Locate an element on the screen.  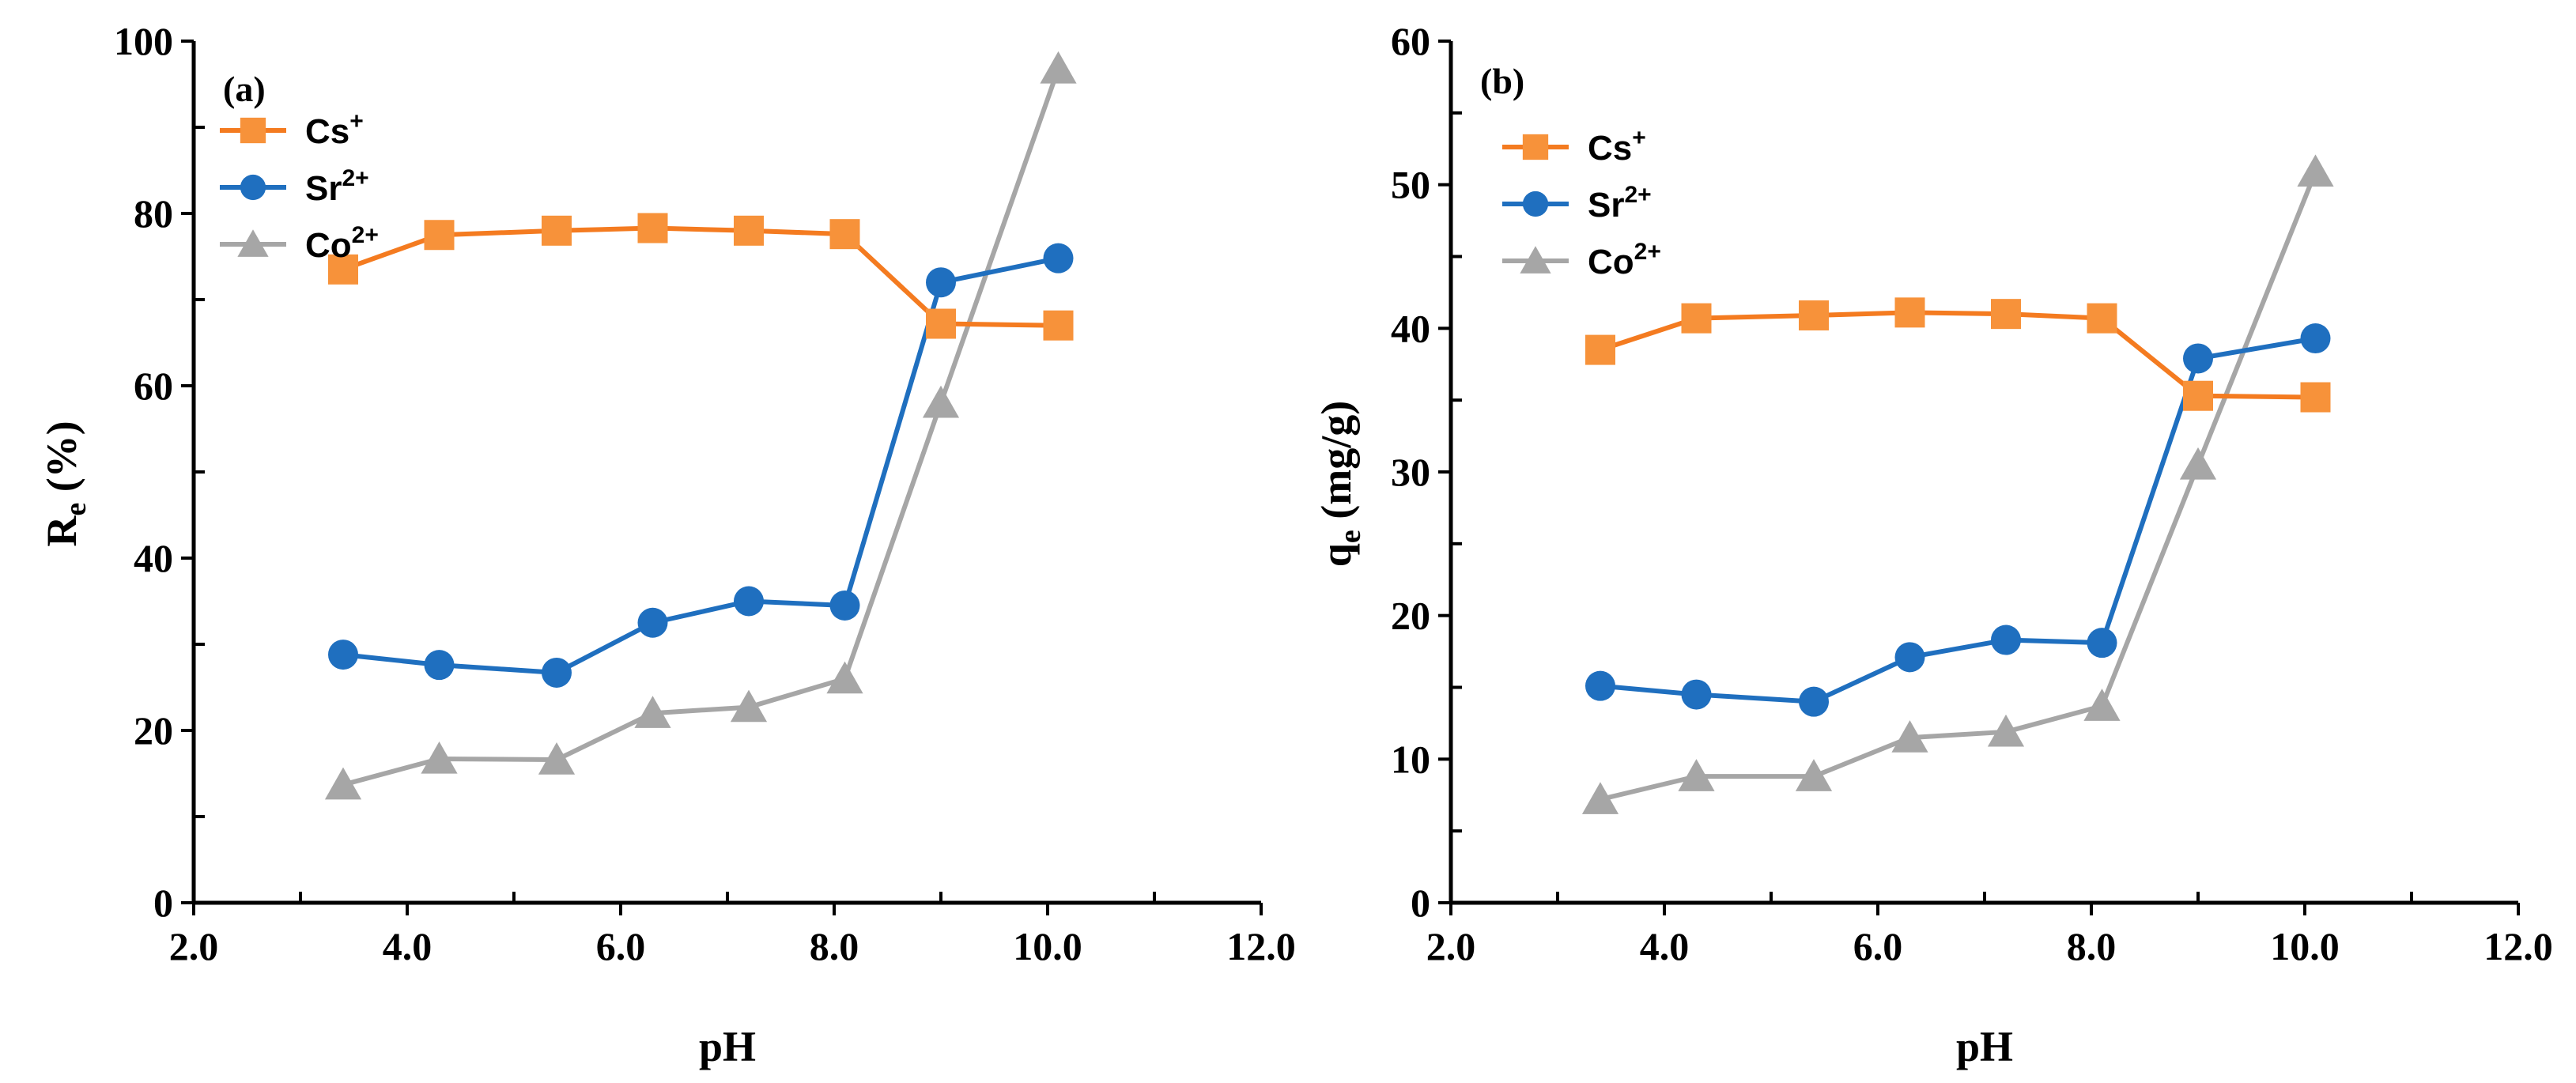
y-axis-title-units: (mg/g) is located at coordinates (1336, 465).